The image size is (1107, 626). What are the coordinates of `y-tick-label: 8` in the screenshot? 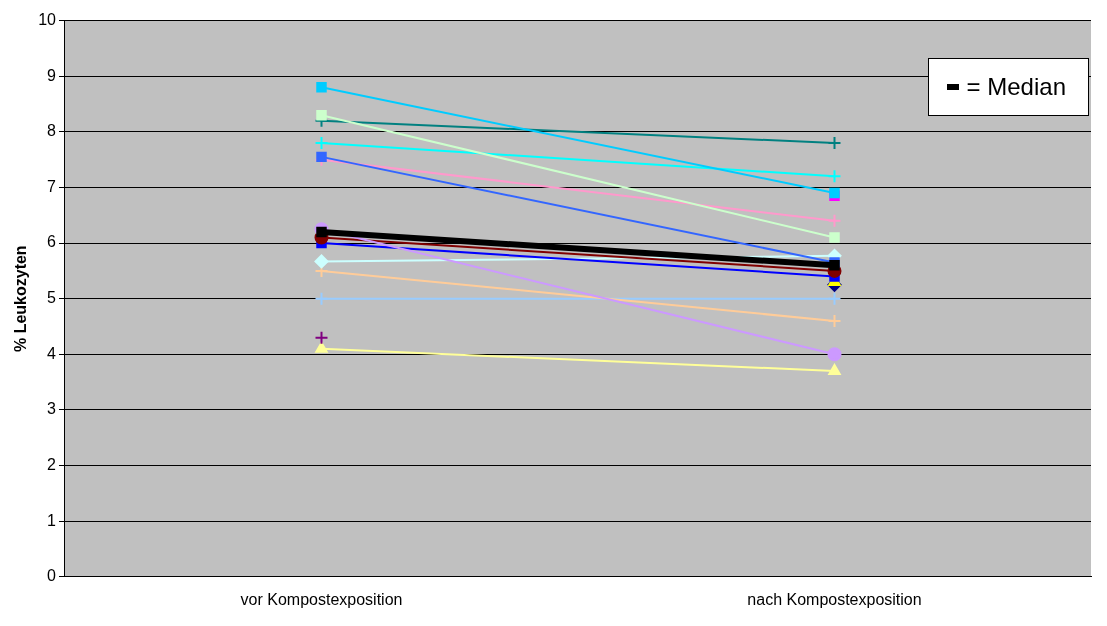 It's located at (52, 131).